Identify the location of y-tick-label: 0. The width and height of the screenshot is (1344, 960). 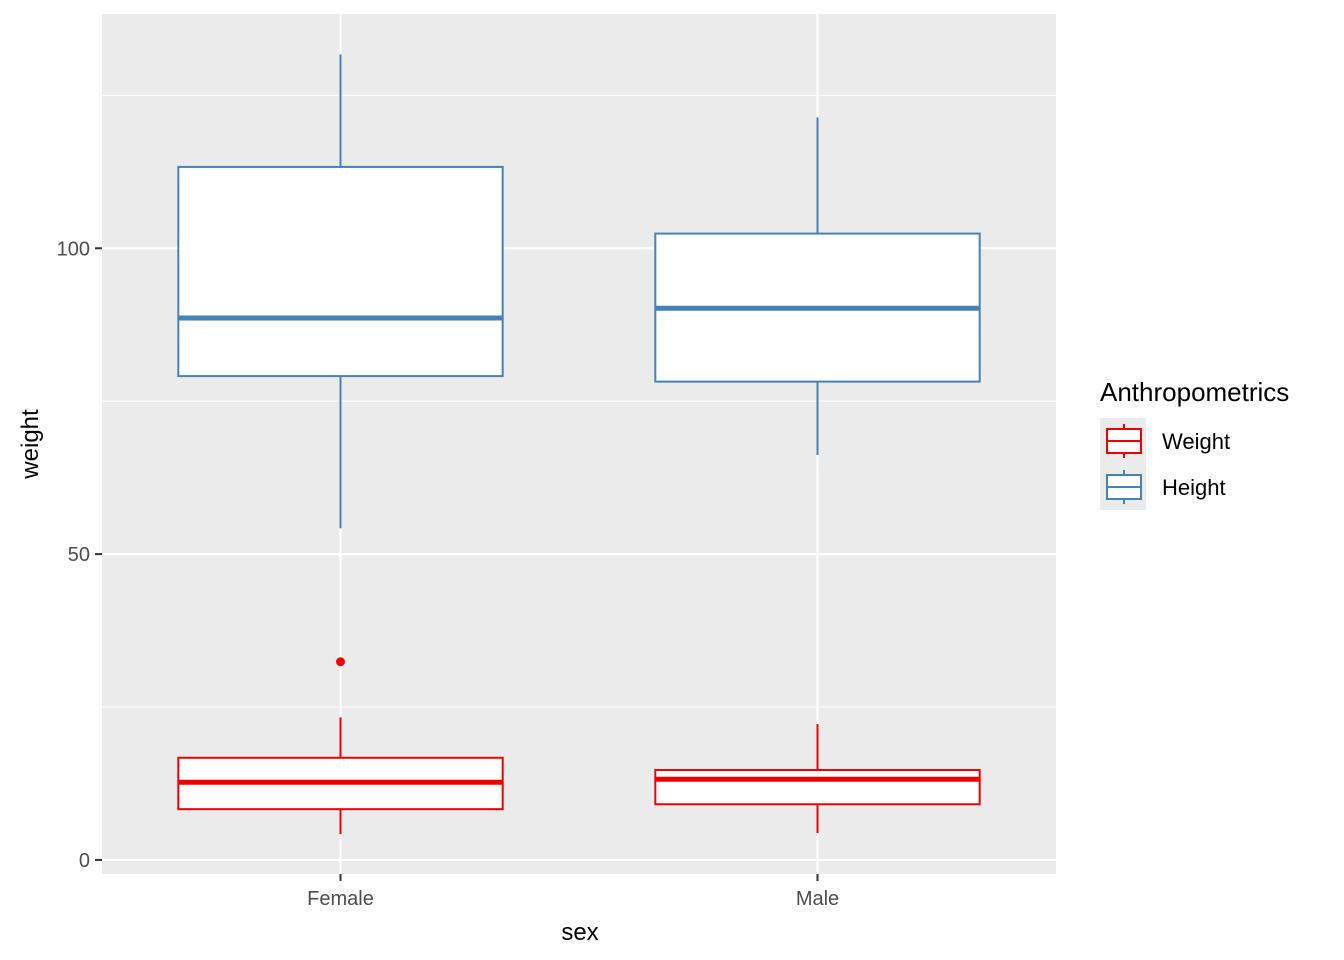
(84, 861).